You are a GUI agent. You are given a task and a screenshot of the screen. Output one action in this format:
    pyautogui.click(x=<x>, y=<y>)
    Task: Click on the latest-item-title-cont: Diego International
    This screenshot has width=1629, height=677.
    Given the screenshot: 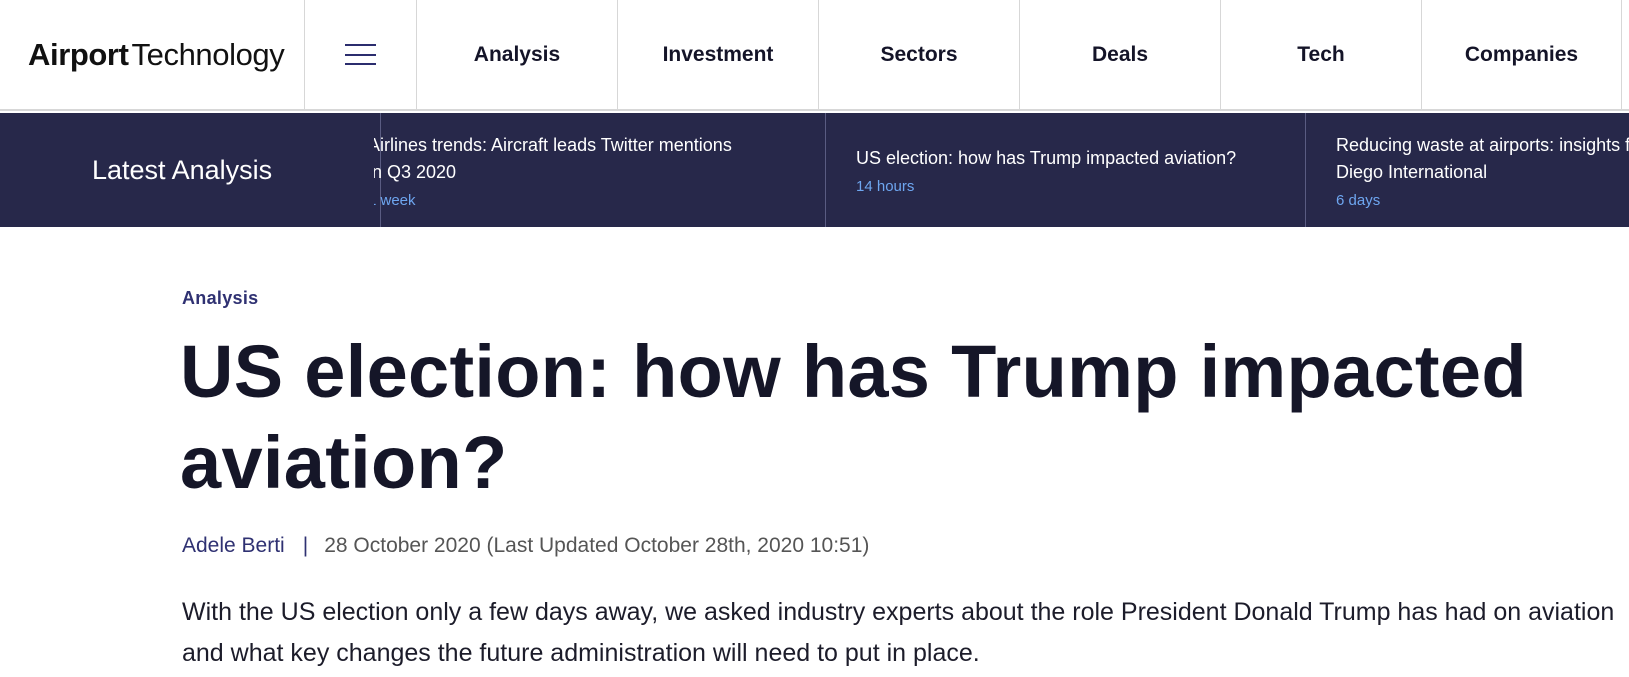 What is the action you would take?
    pyautogui.click(x=1412, y=171)
    